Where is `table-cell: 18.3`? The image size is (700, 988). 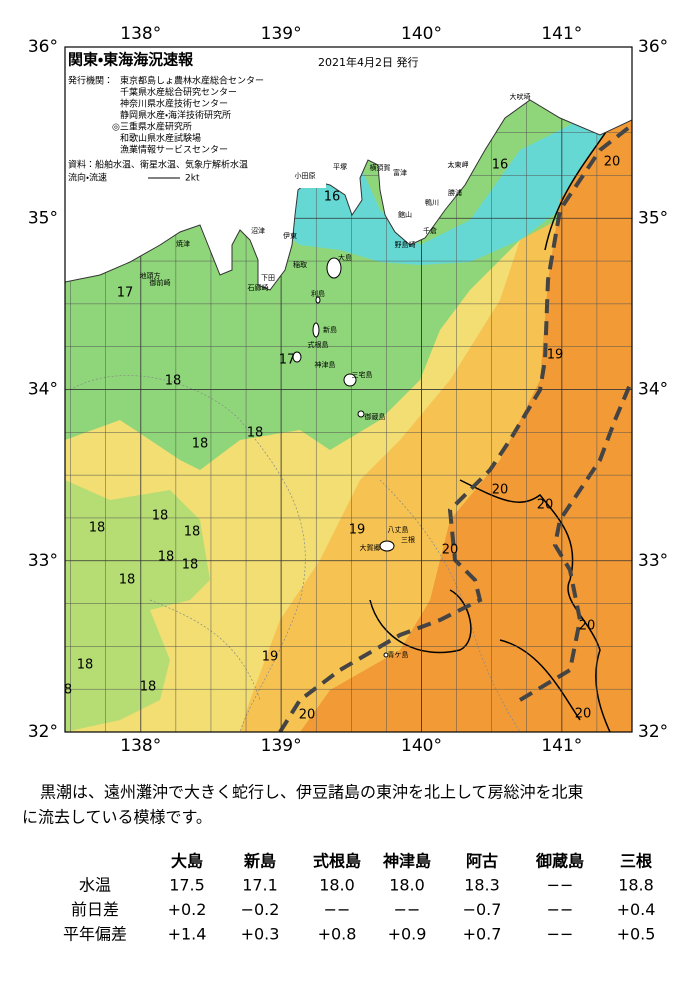
table-cell: 18.3 is located at coordinates (482, 885).